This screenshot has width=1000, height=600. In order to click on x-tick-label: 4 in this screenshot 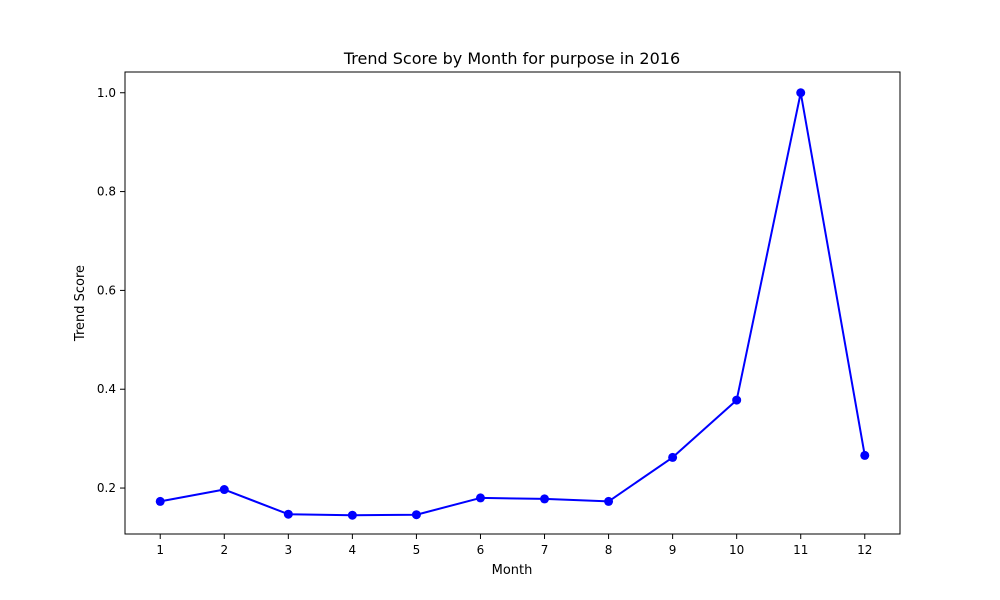, I will do `click(353, 550)`.